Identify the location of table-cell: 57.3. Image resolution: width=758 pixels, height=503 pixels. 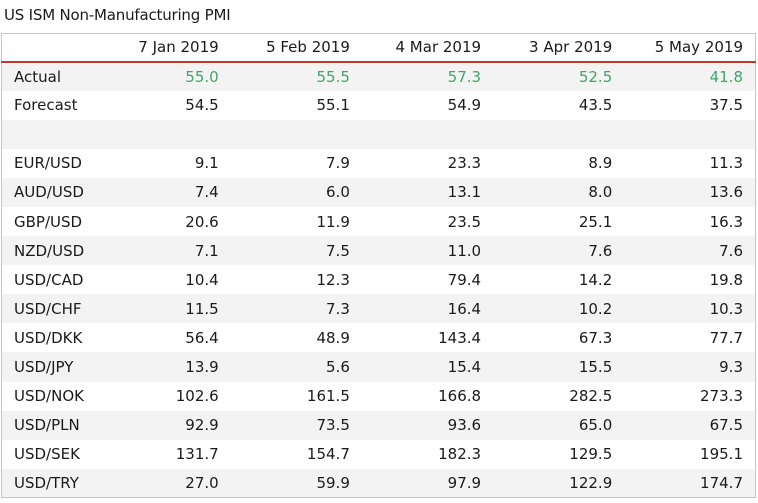
(464, 76).